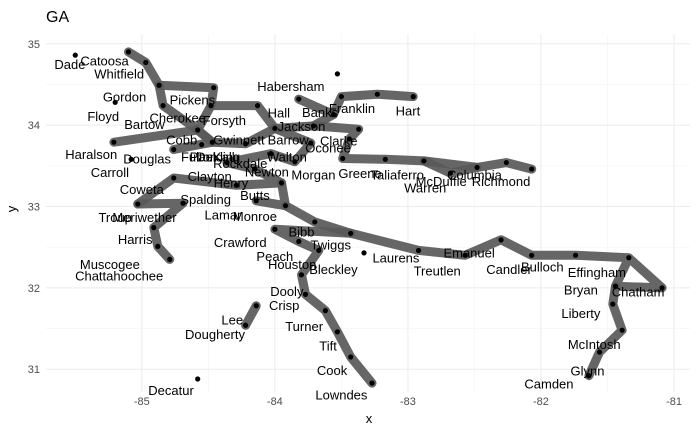 The height and width of the screenshot is (432, 700). I want to click on y-tick-label: 33, so click(34, 207).